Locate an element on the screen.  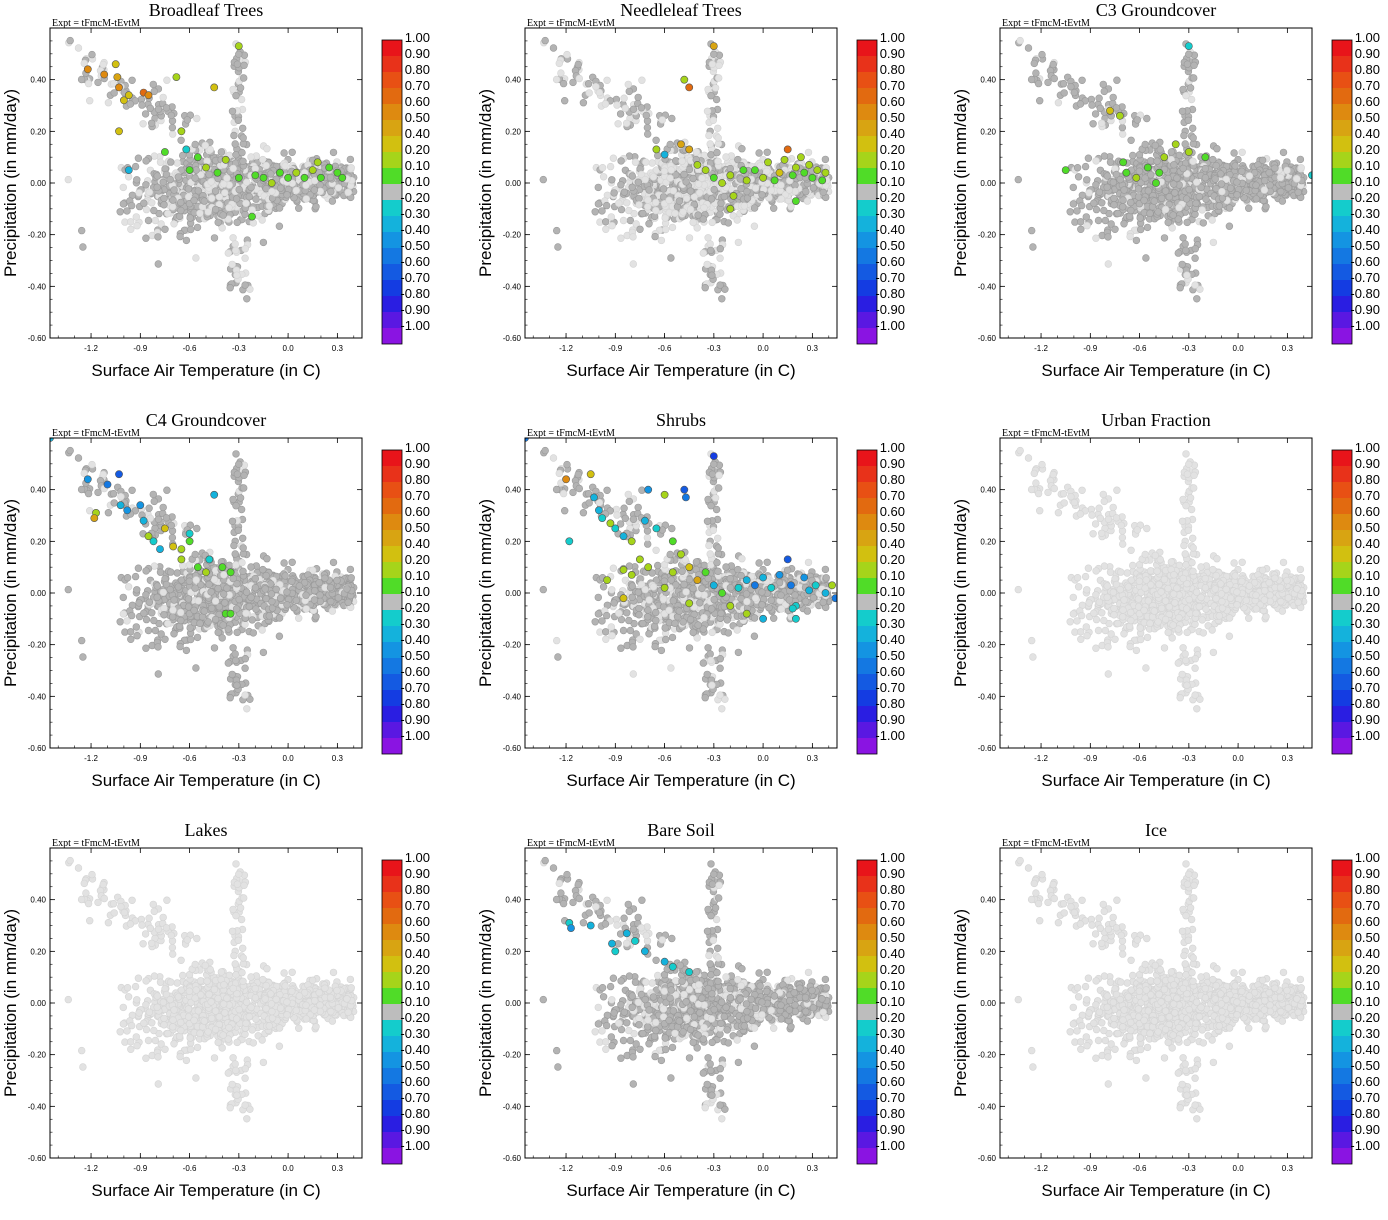
colorbar-label: 0.60 is located at coordinates (417, 101).